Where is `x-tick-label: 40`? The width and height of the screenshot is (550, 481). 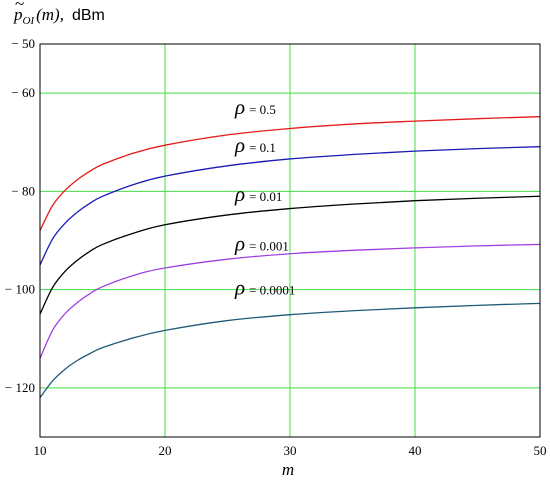 x-tick-label: 40 is located at coordinates (415, 450).